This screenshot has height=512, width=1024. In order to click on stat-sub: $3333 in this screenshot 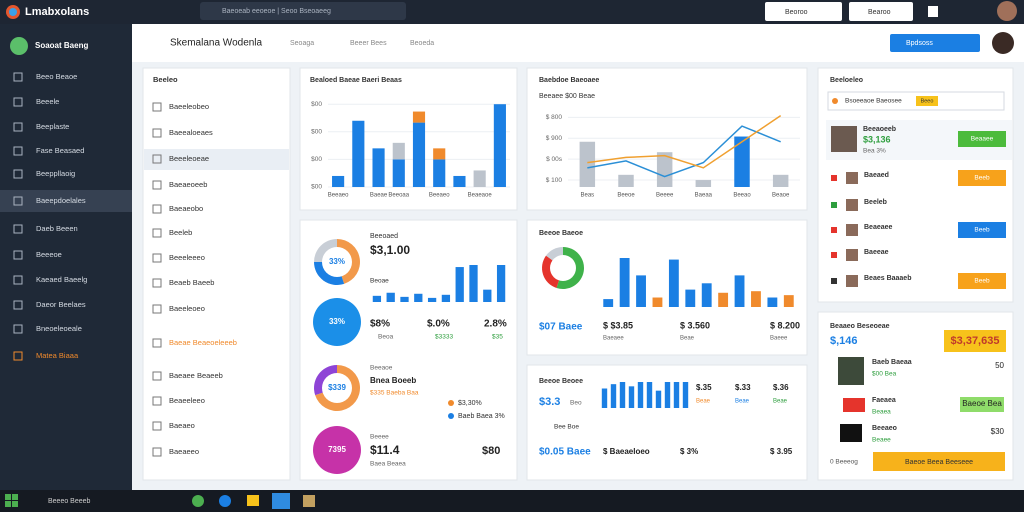, I will do `click(444, 337)`.